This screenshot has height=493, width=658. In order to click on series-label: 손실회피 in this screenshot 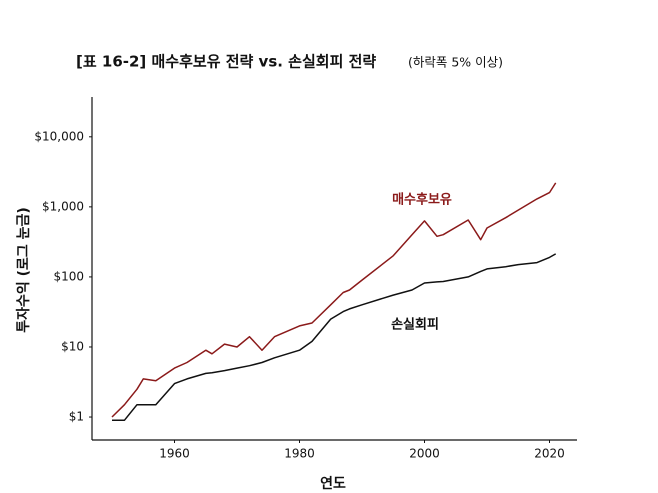, I will do `click(415, 325)`.